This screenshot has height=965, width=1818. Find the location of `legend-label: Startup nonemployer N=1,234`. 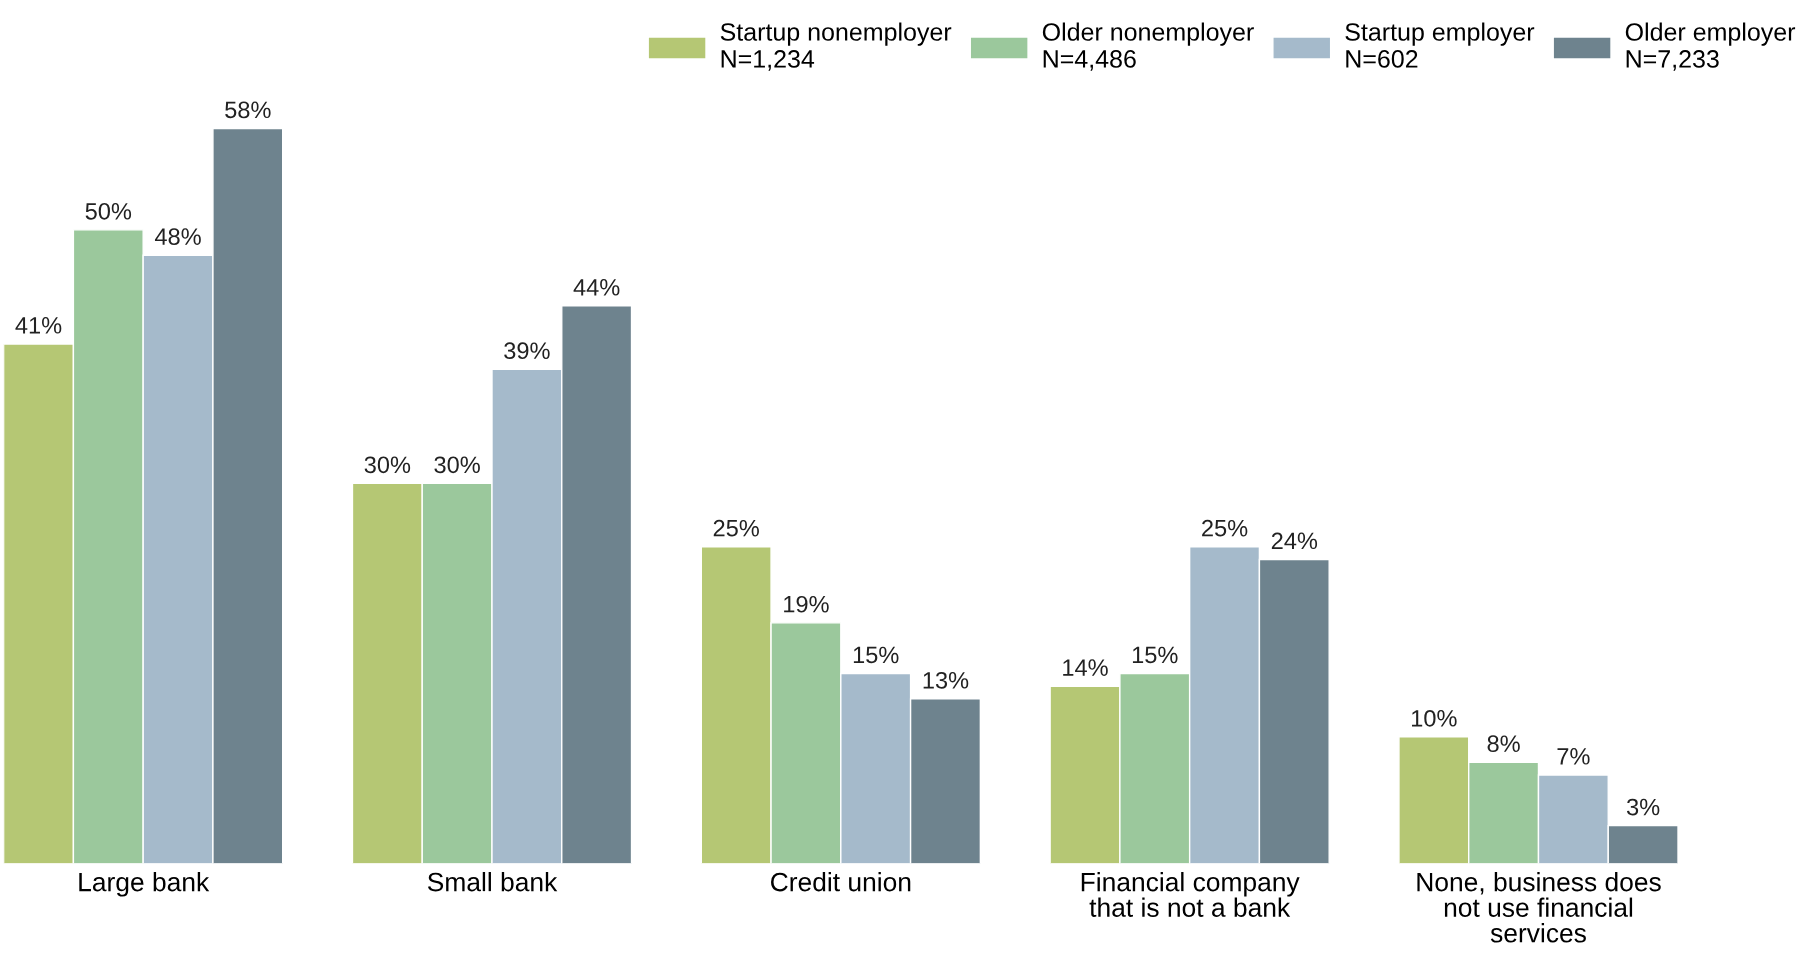

legend-label: Startup nonemployer N=1,234 is located at coordinates (836, 46).